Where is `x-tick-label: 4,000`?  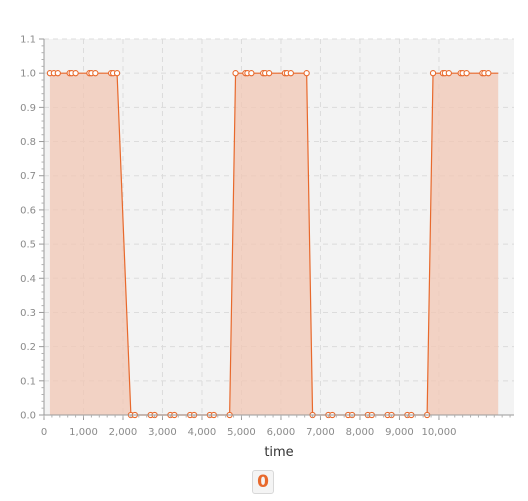 x-tick-label: 4,000 is located at coordinates (202, 432).